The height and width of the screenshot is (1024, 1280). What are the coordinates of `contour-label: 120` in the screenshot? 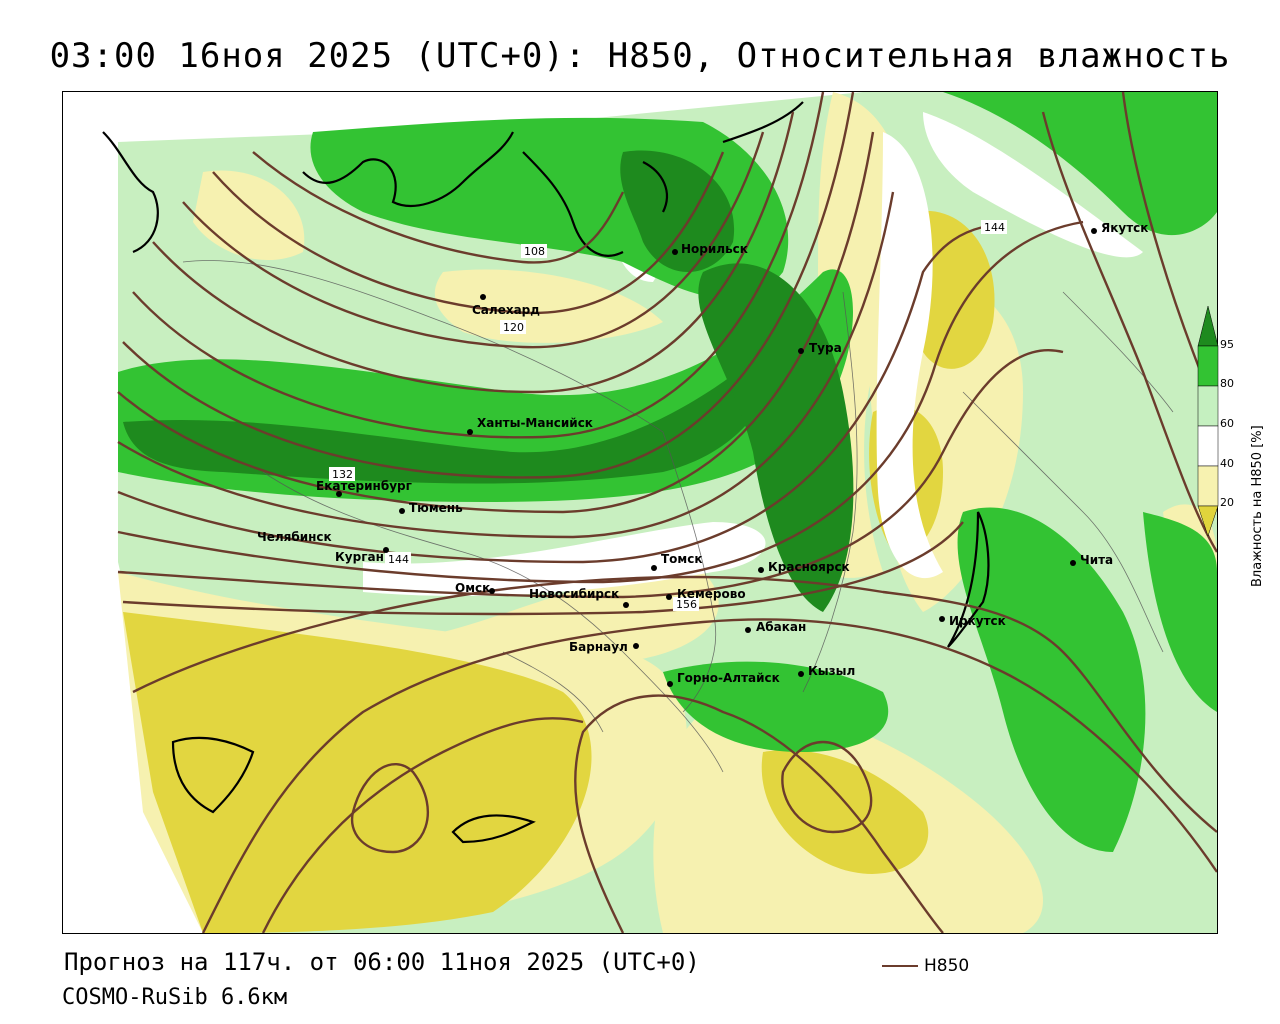 It's located at (513, 327).